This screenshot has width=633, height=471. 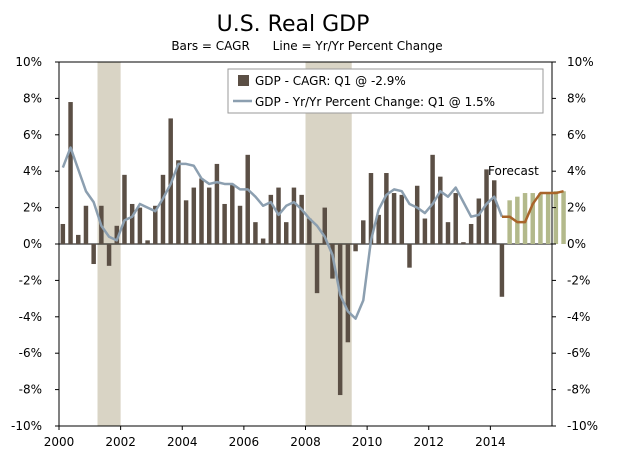 What do you see at coordinates (513, 171) in the screenshot?
I see `forecast-annotation: Forecast` at bounding box center [513, 171].